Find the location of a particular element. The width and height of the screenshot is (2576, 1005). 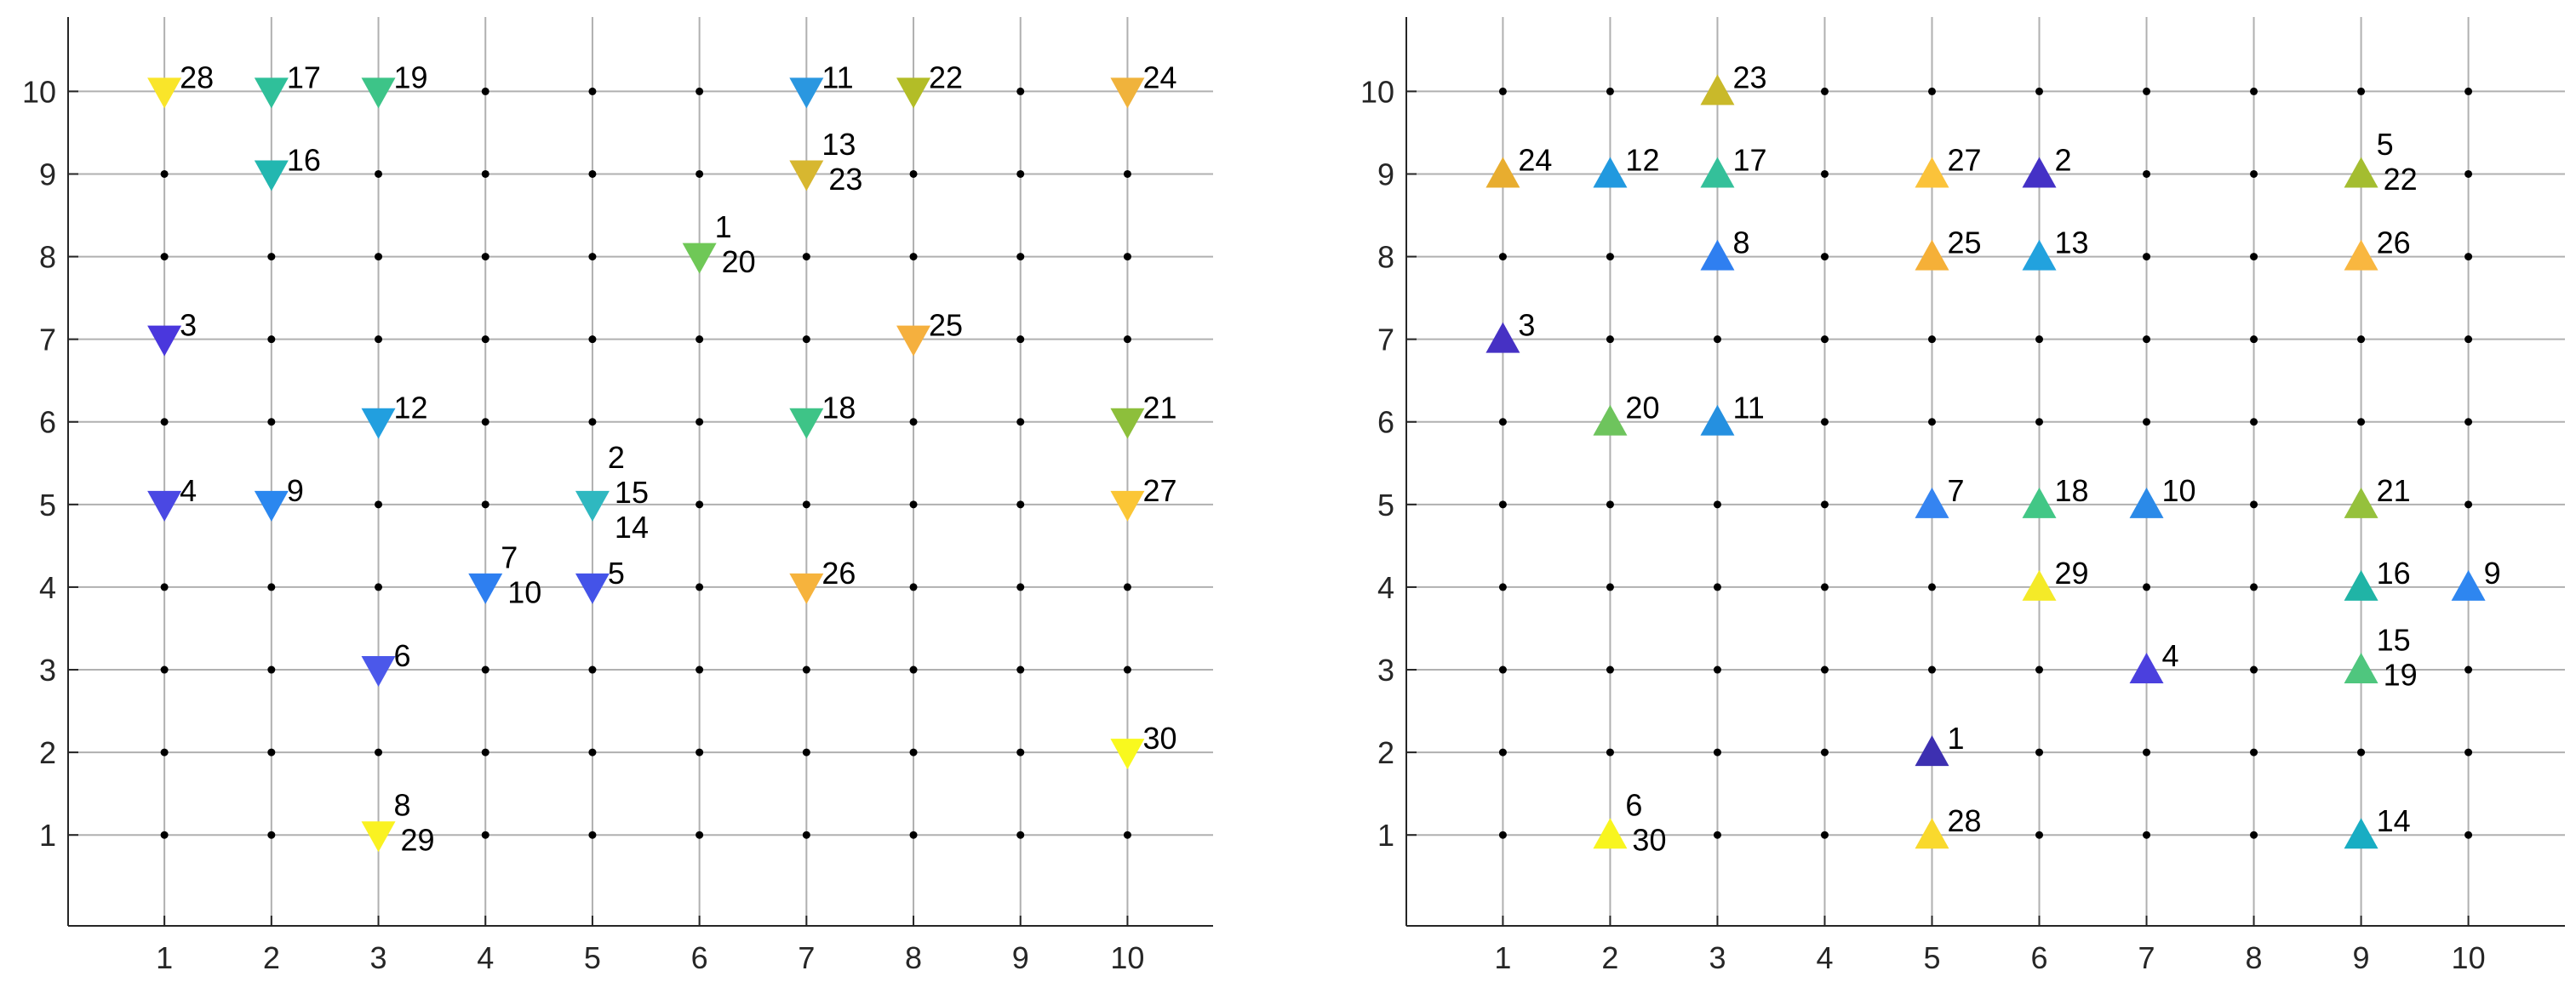

x-tick-label: 6 is located at coordinates (2038, 957).